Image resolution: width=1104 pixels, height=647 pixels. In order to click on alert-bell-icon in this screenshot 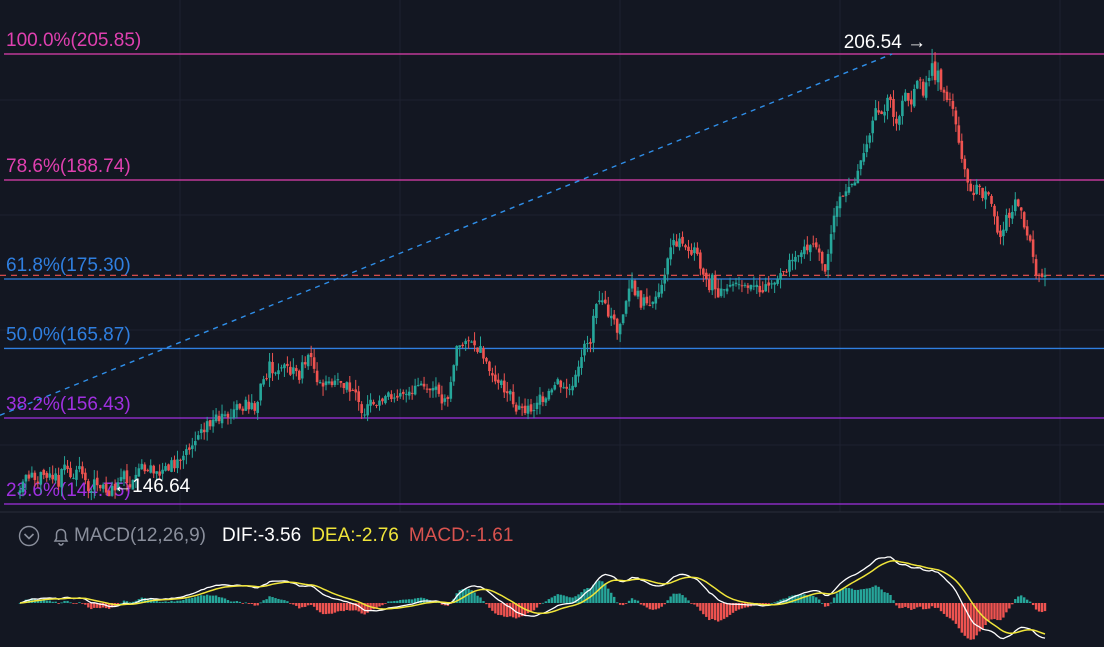, I will do `click(61, 536)`.